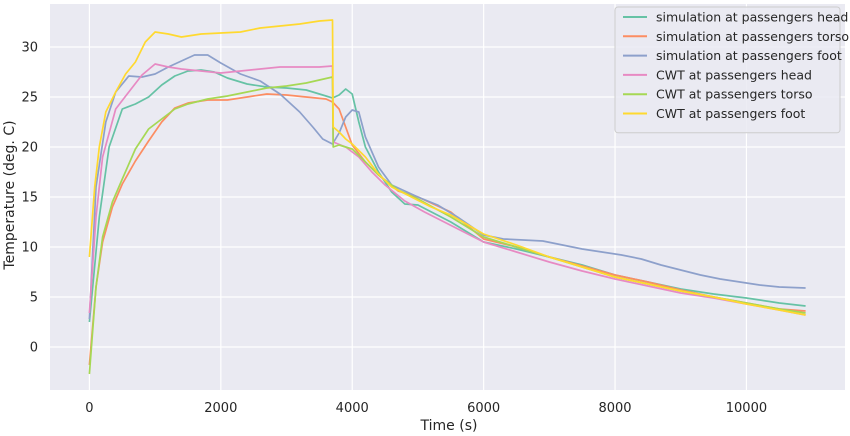 The image size is (850, 436). What do you see at coordinates (614, 408) in the screenshot?
I see `x-tick-label: 8000` at bounding box center [614, 408].